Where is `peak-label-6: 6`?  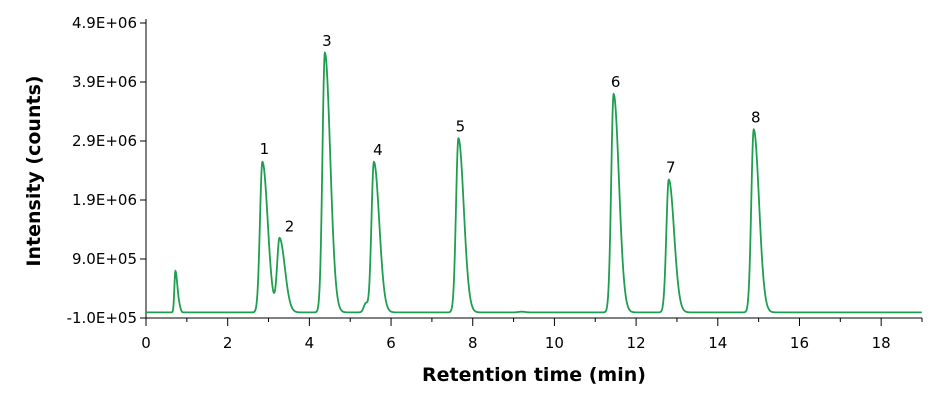
peak-label-6: 6 is located at coordinates (616, 82).